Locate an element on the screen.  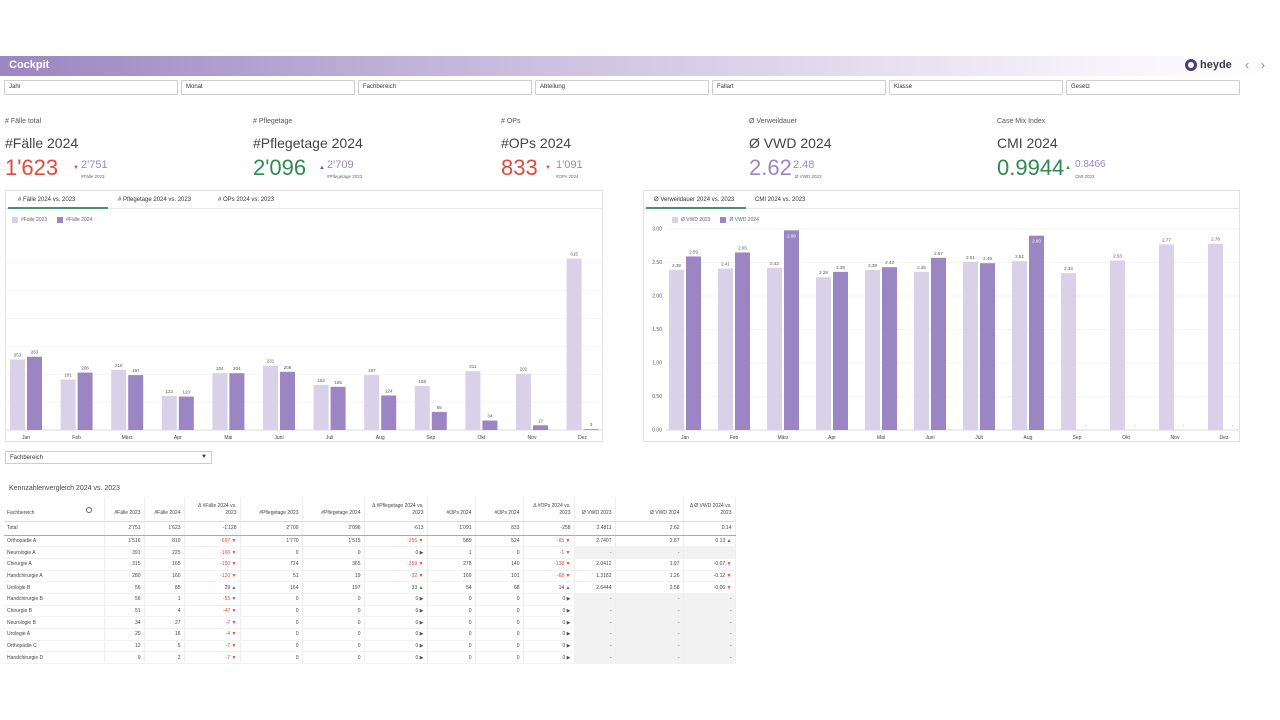
table-cell: 9 is located at coordinates (124, 658).